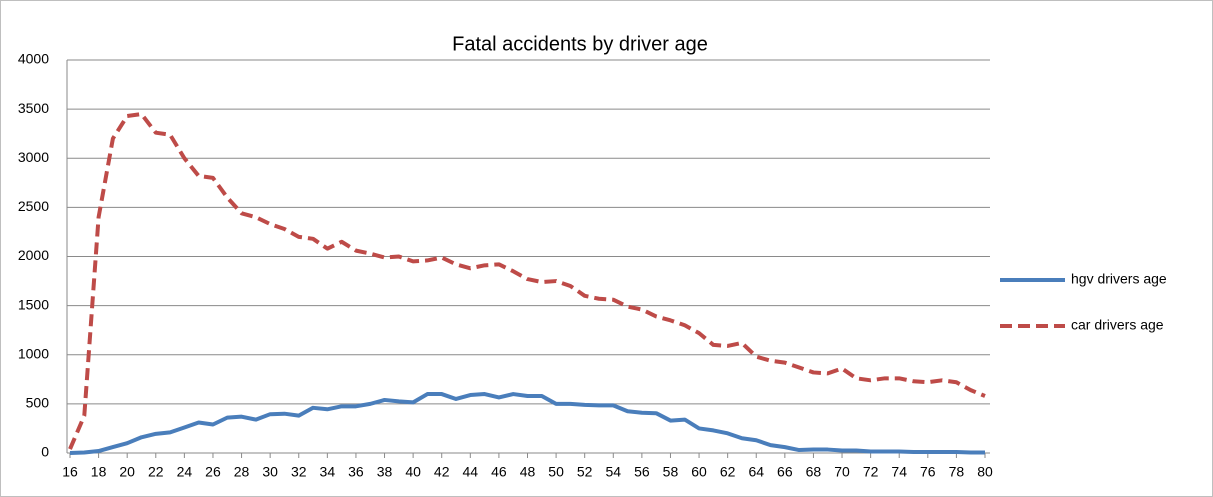 The width and height of the screenshot is (1213, 497). Describe the element at coordinates (613, 472) in the screenshot. I see `x-tick-label: 54` at that location.